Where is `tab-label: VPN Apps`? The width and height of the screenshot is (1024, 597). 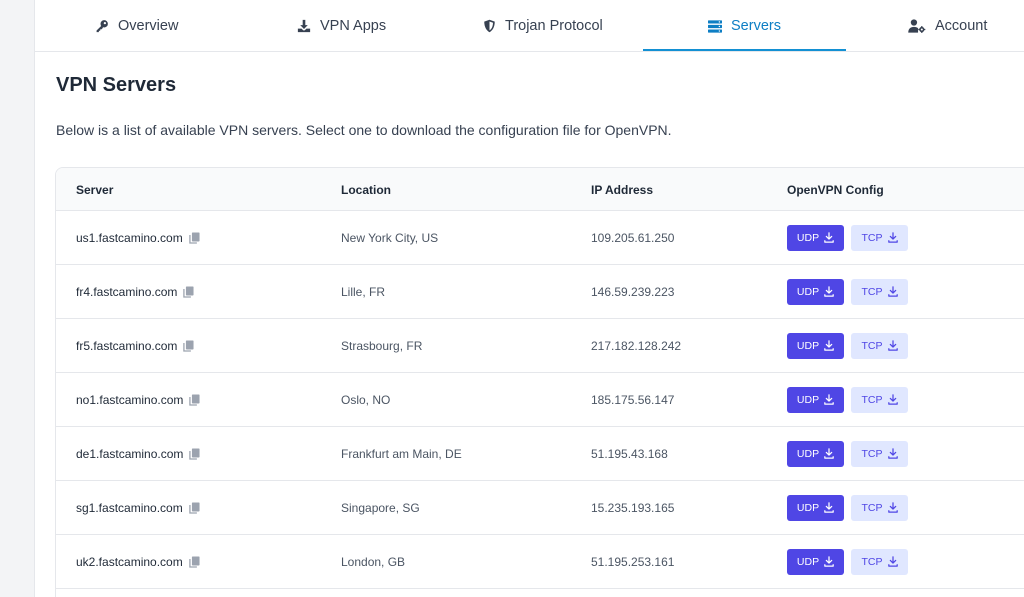 tab-label: VPN Apps is located at coordinates (353, 26).